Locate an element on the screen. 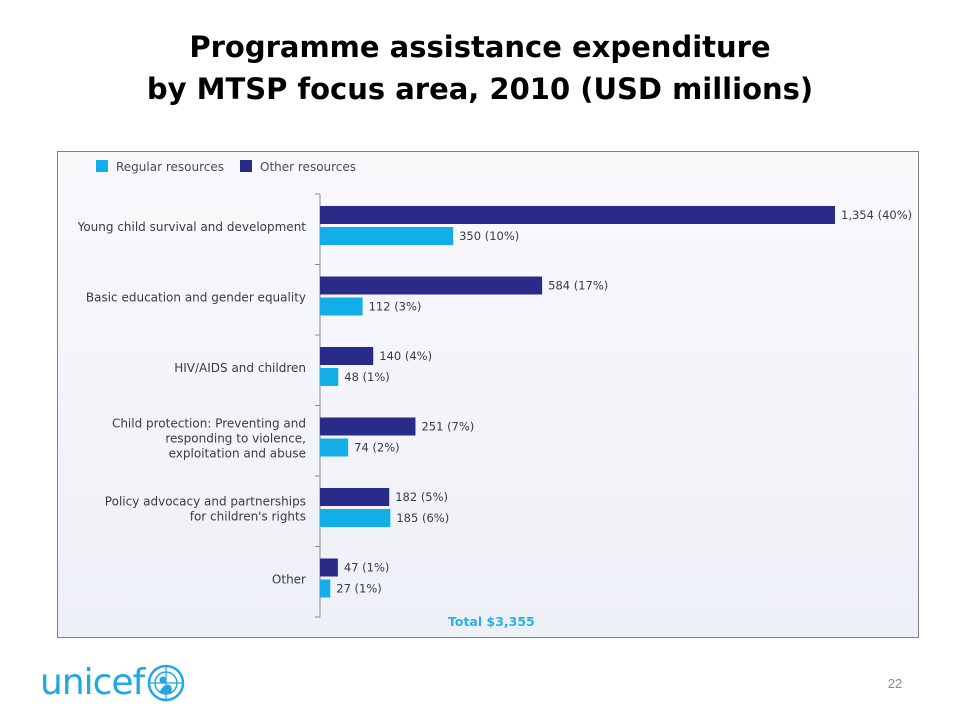  category-label: Basic education and gender equality is located at coordinates (196, 298).